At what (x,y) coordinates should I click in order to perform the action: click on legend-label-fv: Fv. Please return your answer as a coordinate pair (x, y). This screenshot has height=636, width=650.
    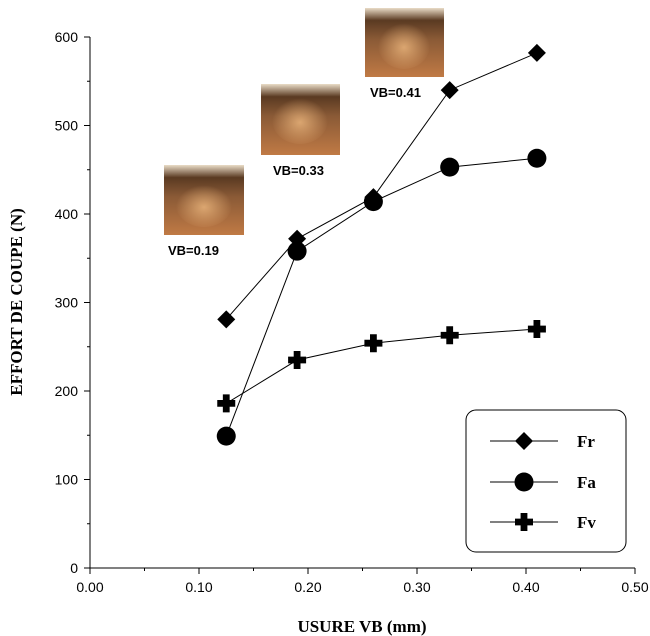
    Looking at the image, I should click on (586, 522).